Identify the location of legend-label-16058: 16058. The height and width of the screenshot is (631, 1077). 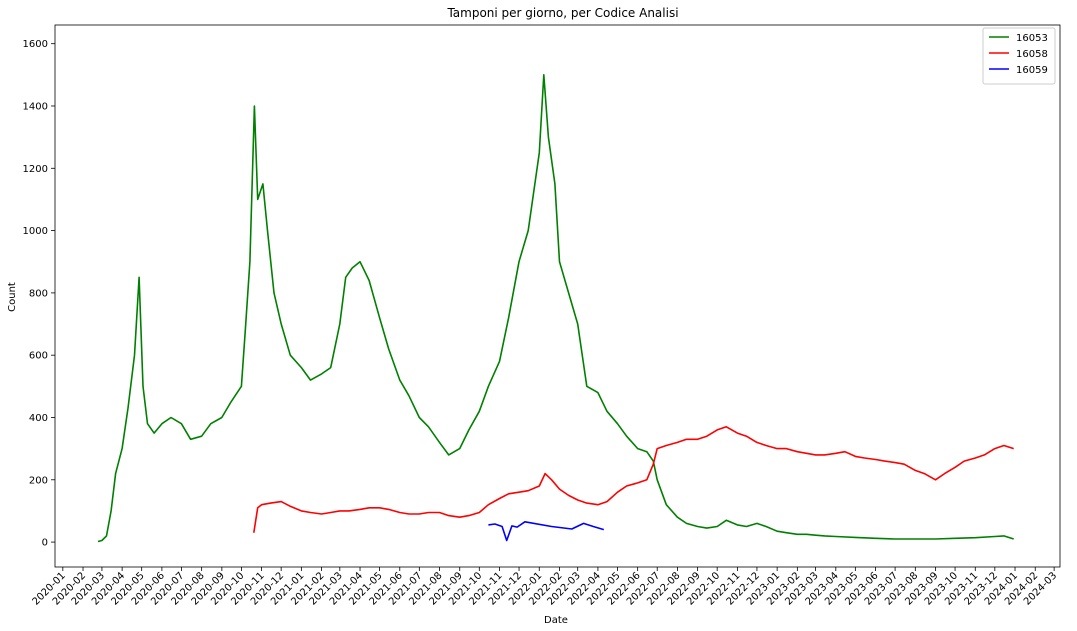
(1032, 54).